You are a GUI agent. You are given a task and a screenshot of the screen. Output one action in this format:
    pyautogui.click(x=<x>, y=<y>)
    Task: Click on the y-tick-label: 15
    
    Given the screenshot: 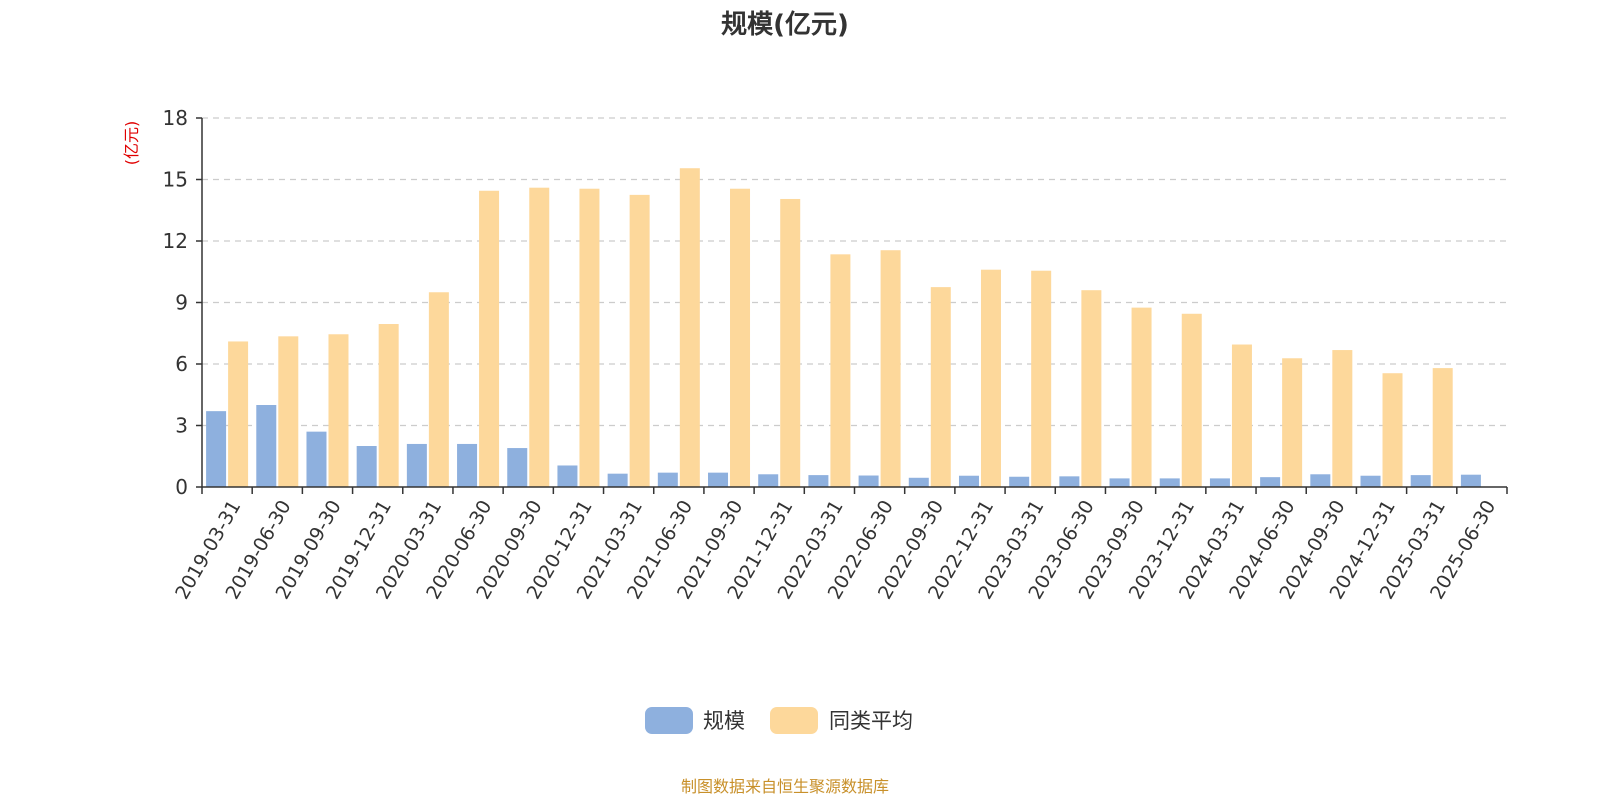 What is the action you would take?
    pyautogui.click(x=175, y=180)
    